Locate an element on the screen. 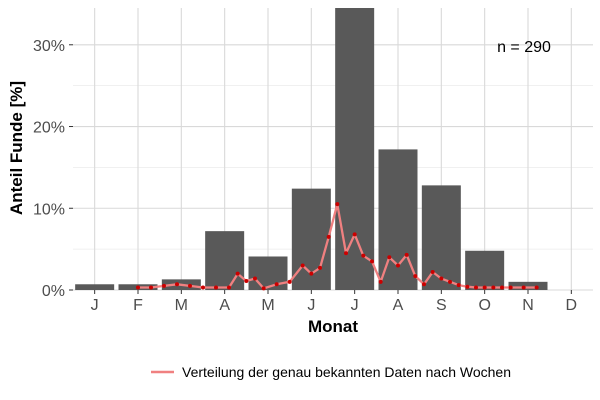  x-tick-label: O is located at coordinates (484, 305).